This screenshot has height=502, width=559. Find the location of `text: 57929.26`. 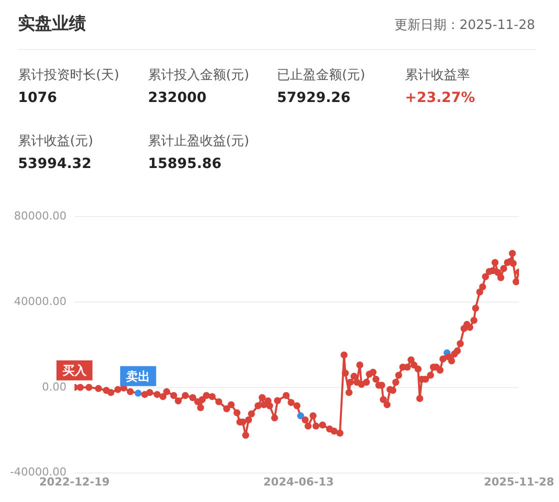

text: 57929.26 is located at coordinates (314, 98).